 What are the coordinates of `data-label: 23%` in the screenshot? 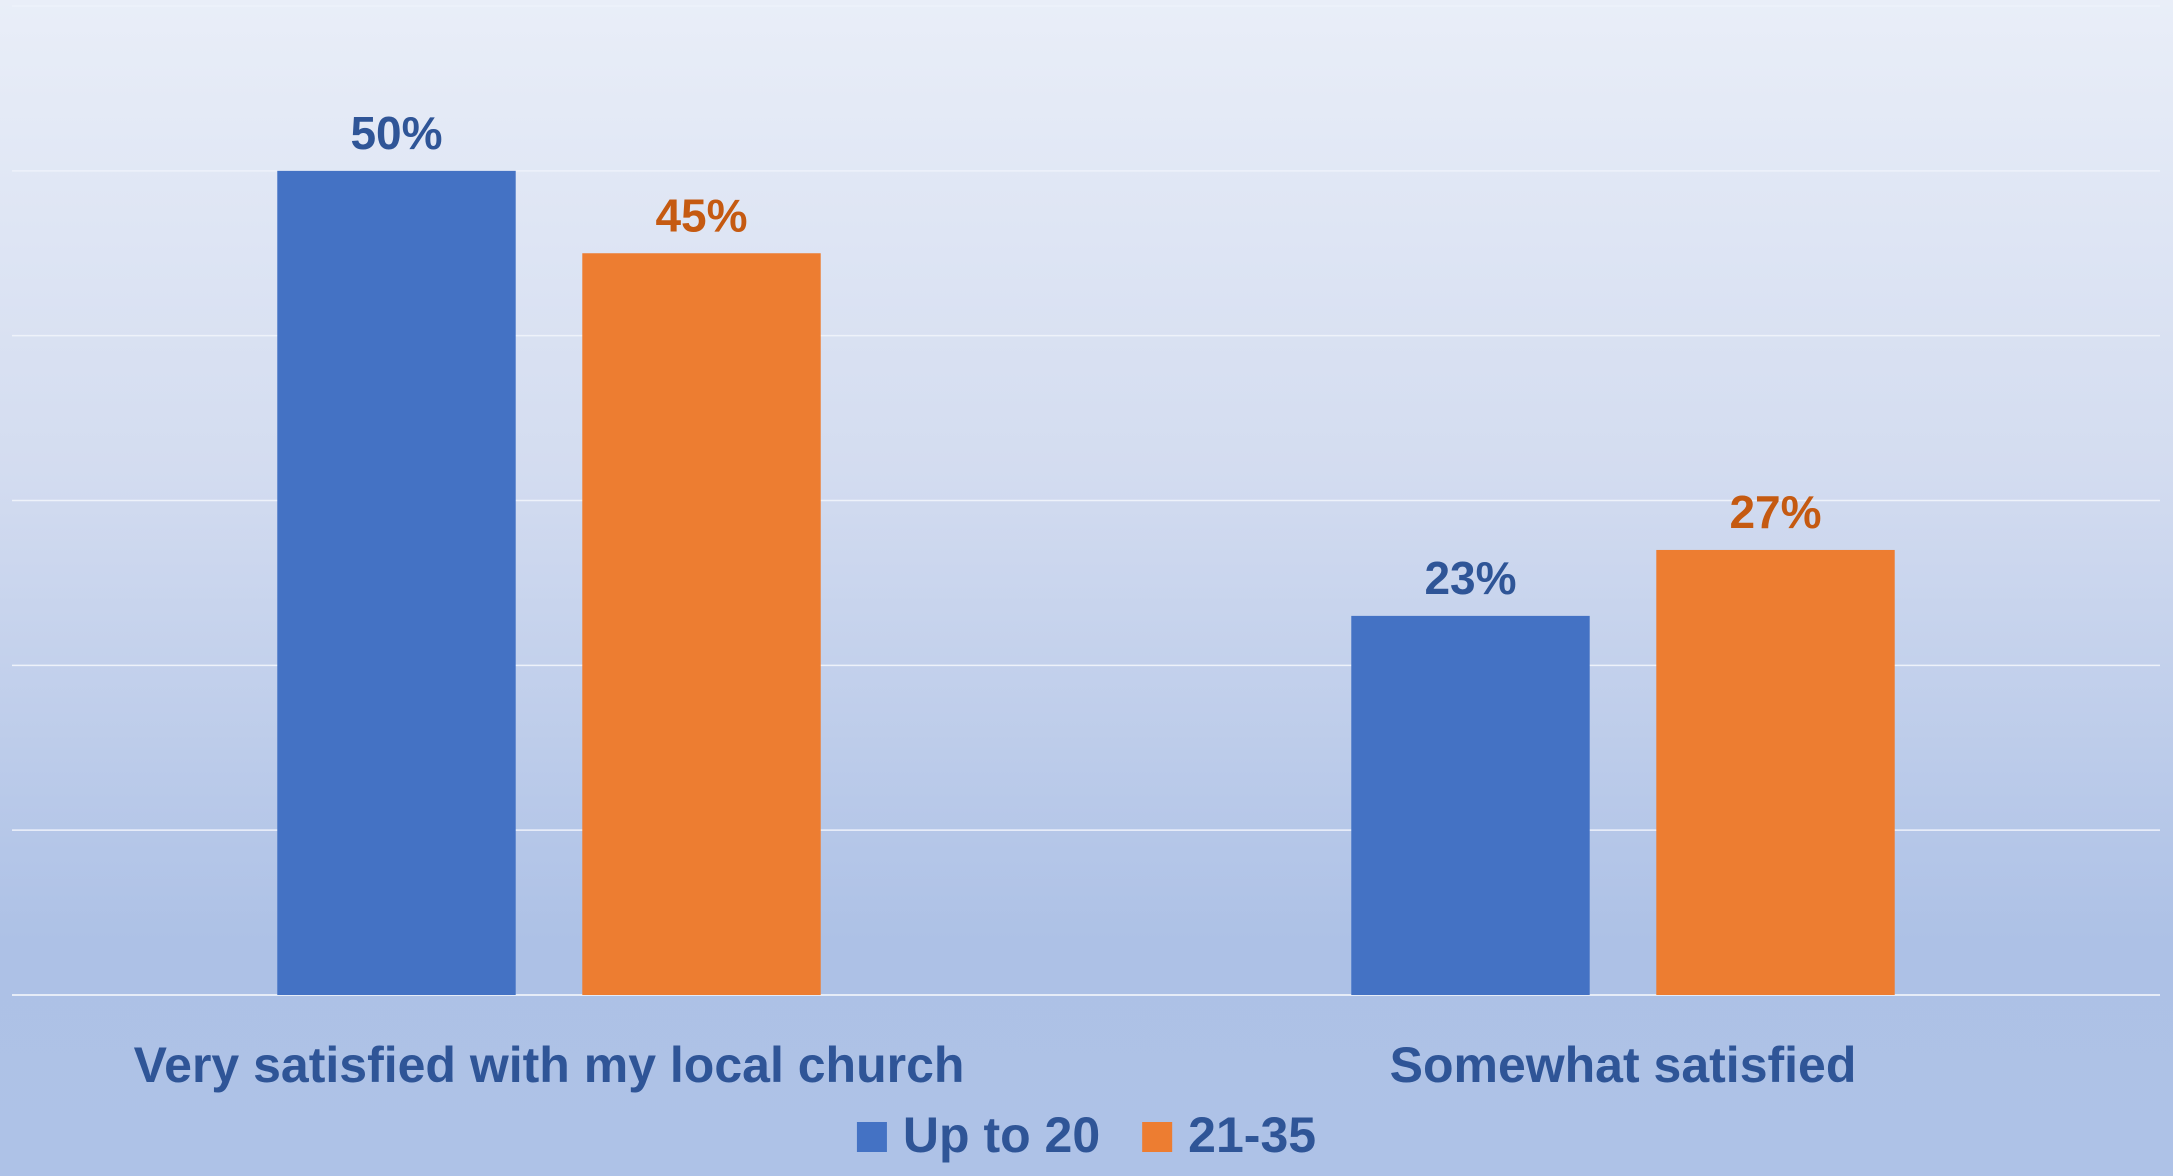 It's located at (1470, 578).